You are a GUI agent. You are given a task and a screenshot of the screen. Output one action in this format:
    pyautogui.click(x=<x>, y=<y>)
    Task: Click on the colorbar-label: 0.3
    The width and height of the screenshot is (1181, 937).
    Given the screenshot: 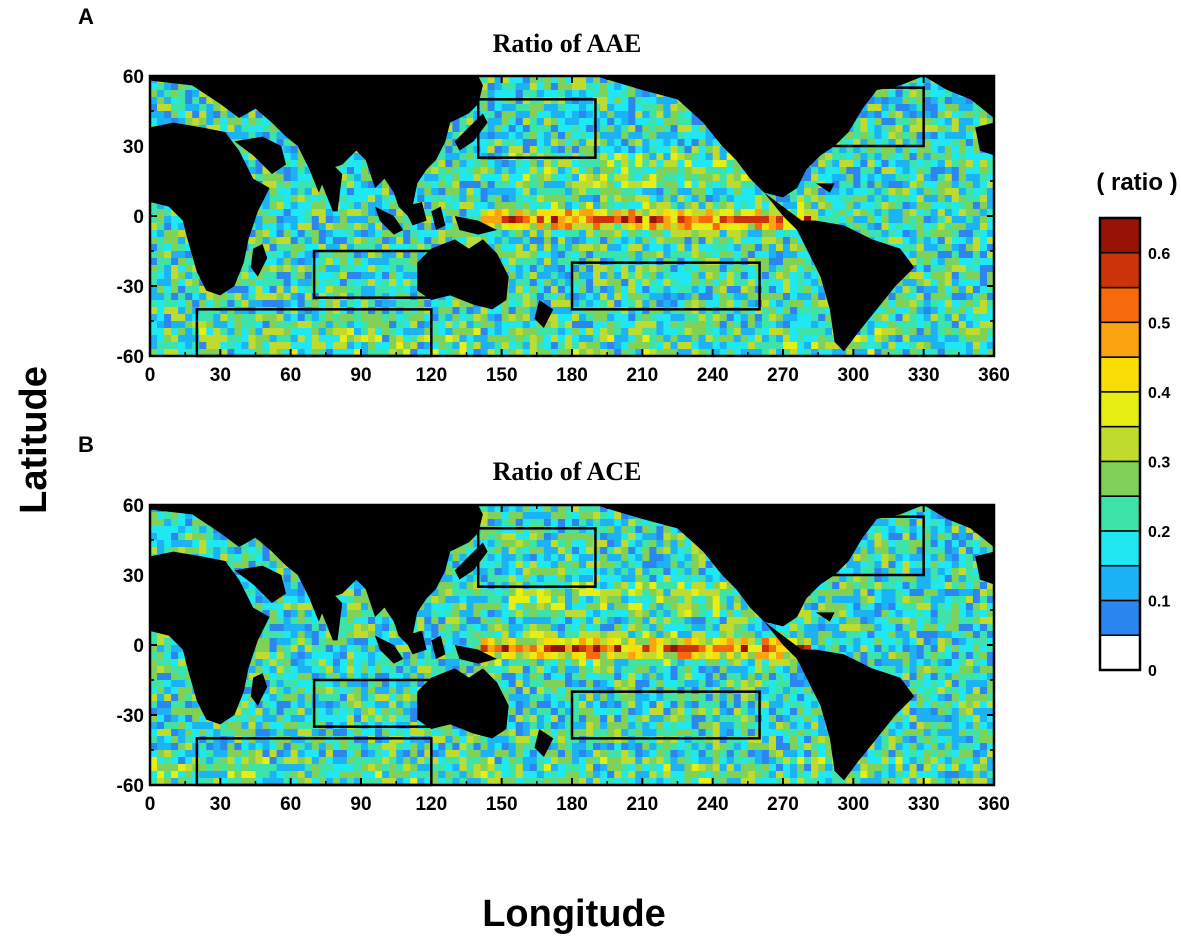 What is the action you would take?
    pyautogui.click(x=1159, y=462)
    